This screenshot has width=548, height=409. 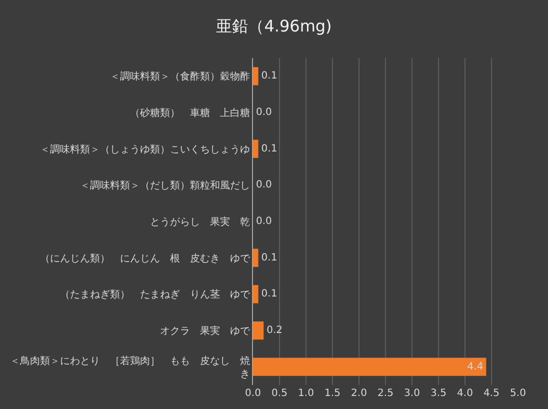 What do you see at coordinates (205, 331) in the screenshot?
I see `y-tick-label: オクラ 果実 ゆで` at bounding box center [205, 331].